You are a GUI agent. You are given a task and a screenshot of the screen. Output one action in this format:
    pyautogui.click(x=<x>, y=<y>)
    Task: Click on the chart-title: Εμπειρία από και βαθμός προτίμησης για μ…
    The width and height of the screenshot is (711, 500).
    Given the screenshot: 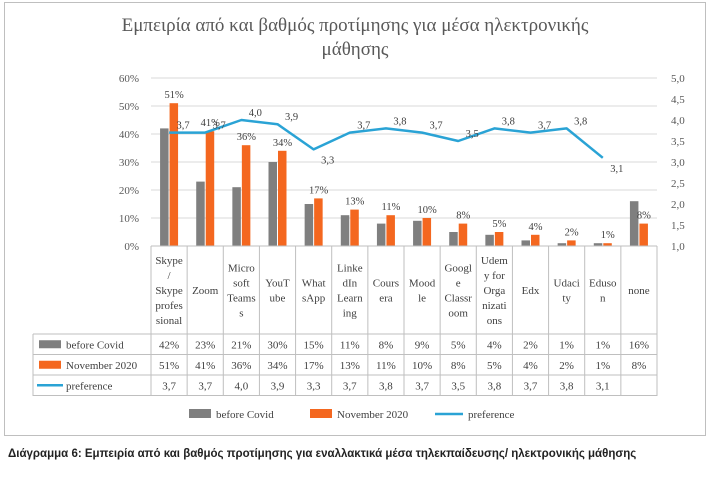 What is the action you would take?
    pyautogui.click(x=355, y=37)
    